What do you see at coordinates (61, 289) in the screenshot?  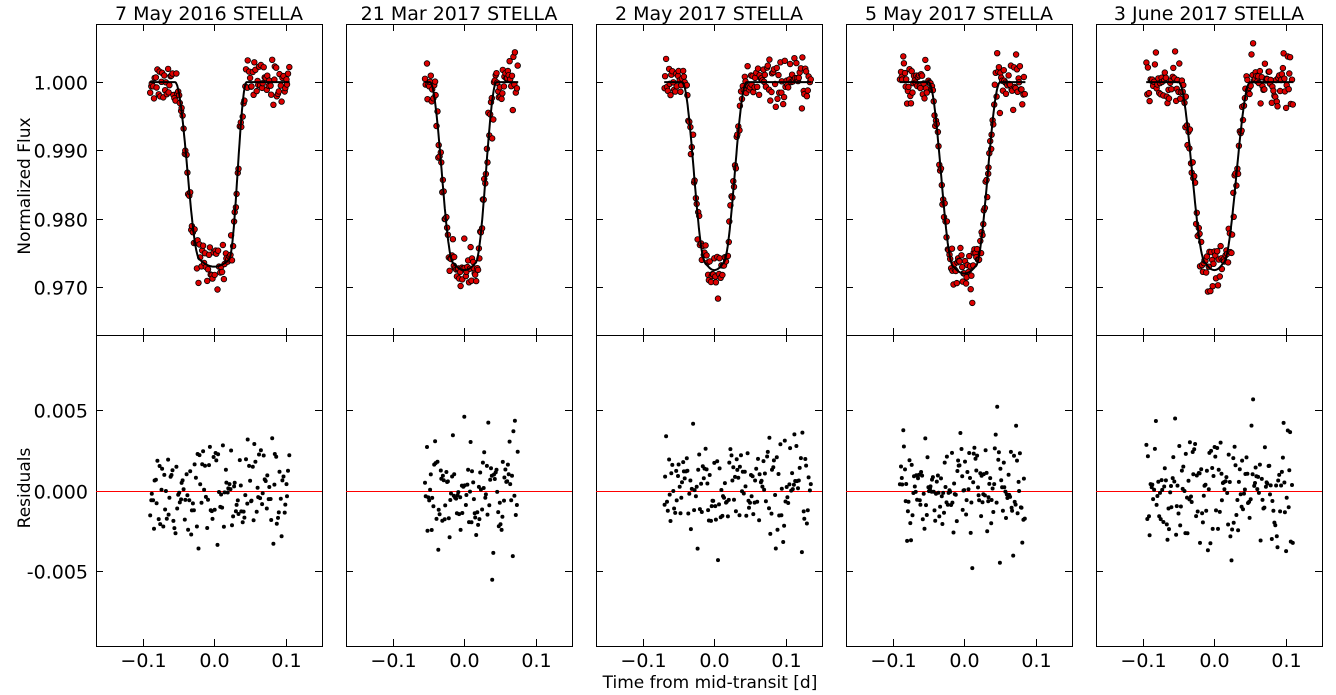 I see `y-tick-label: 0.970` at bounding box center [61, 289].